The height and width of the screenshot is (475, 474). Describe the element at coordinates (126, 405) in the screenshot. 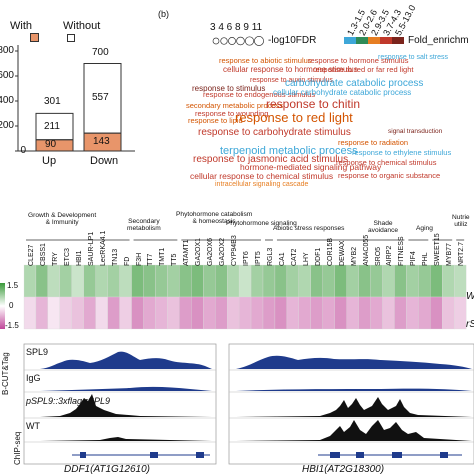

I see `left-flag-signal` at that location.